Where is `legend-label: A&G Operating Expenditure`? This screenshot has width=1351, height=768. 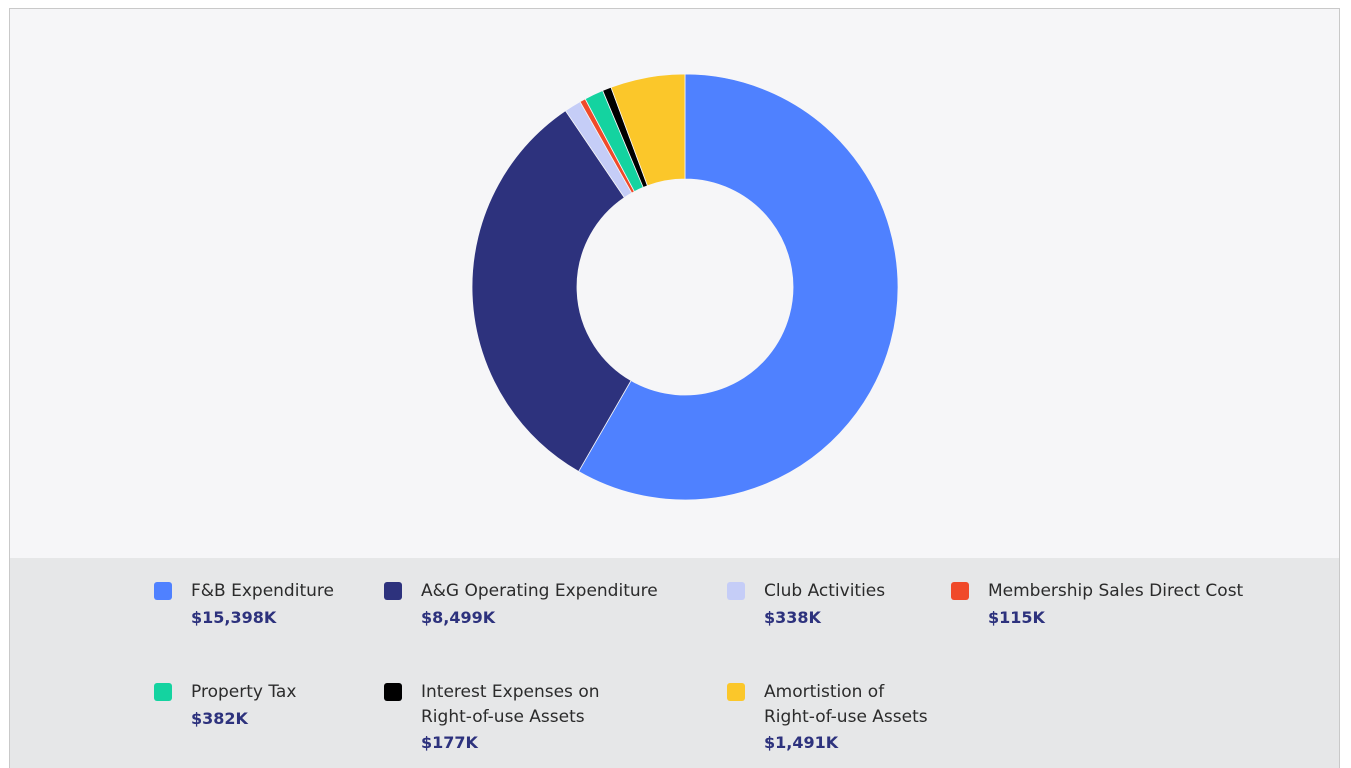
legend-label: A&G Operating Expenditure is located at coordinates (539, 591).